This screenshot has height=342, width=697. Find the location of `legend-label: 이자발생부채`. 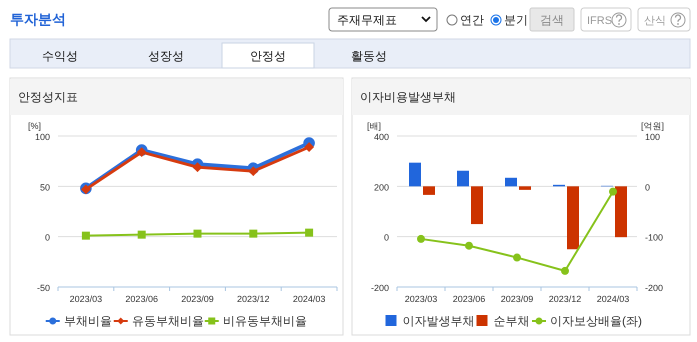

legend-label: 이자발생부채 is located at coordinates (438, 321).